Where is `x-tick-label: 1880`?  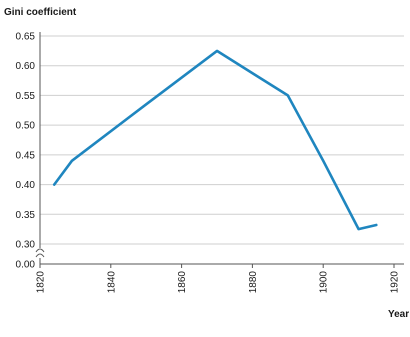 x-tick-label: 1880 is located at coordinates (253, 282).